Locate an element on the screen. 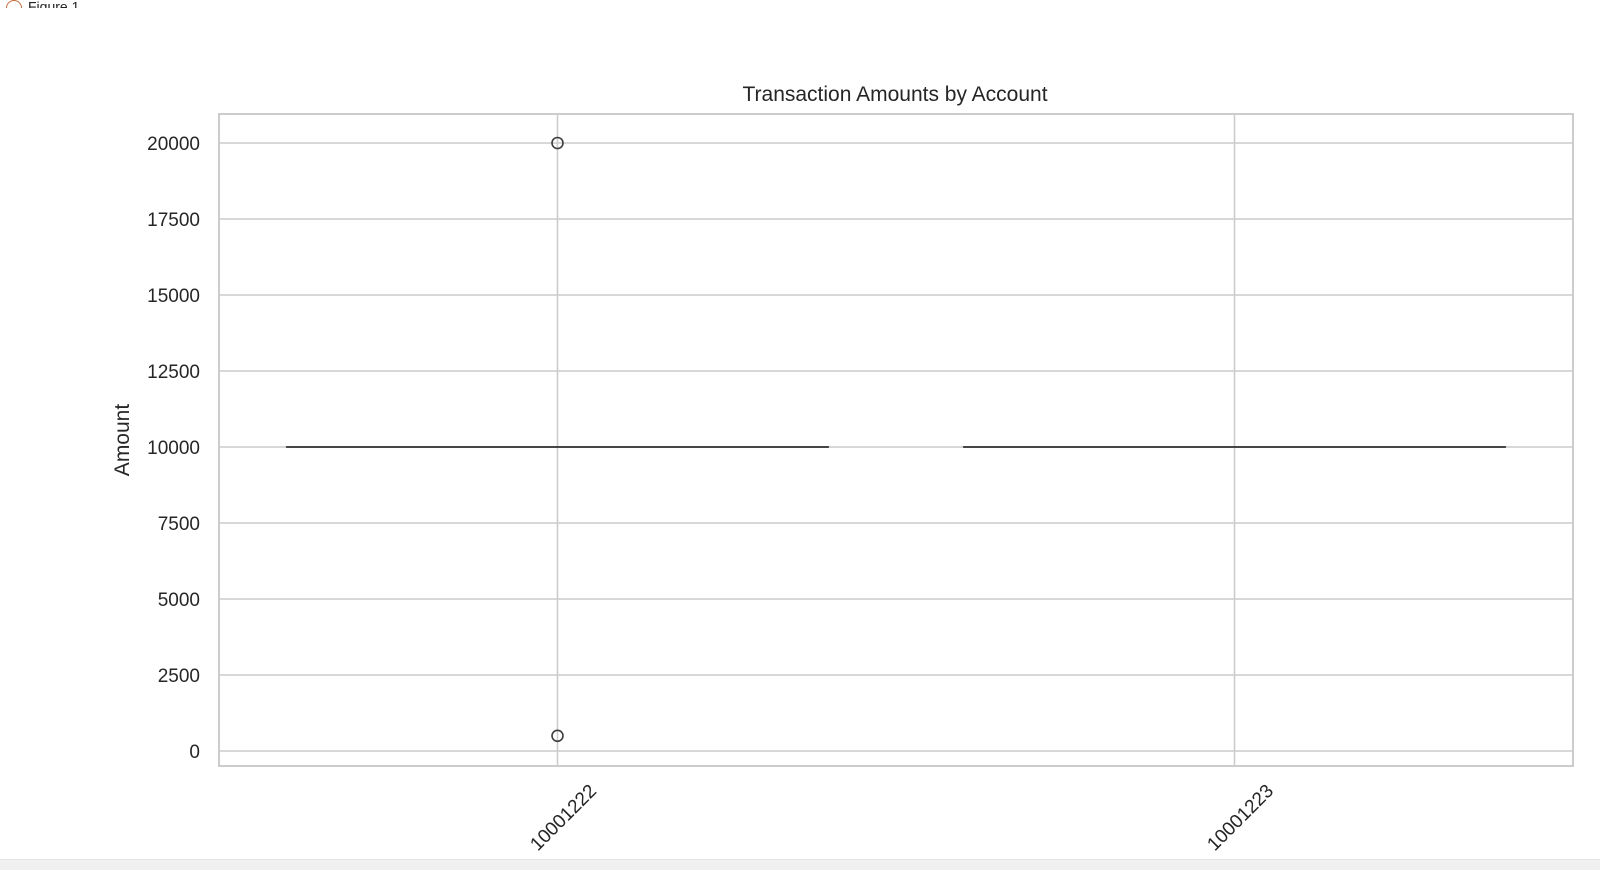 The width and height of the screenshot is (1600, 870). y-tick-label: 12500 is located at coordinates (173, 372).